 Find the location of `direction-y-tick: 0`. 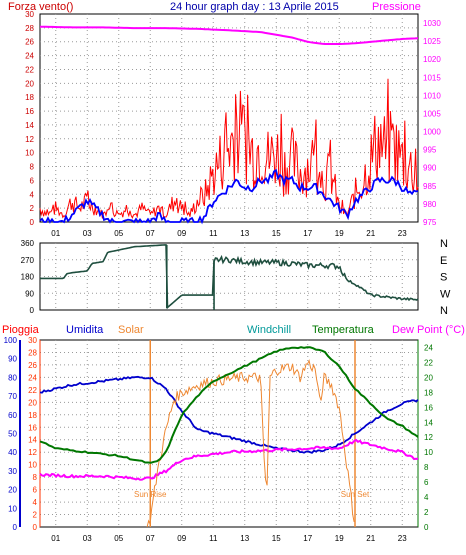

direction-y-tick: 0 is located at coordinates (32, 310).